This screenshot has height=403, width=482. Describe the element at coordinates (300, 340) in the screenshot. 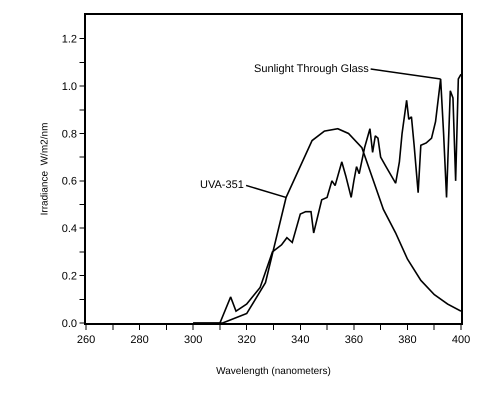

I see `x-tick-label: 340` at that location.